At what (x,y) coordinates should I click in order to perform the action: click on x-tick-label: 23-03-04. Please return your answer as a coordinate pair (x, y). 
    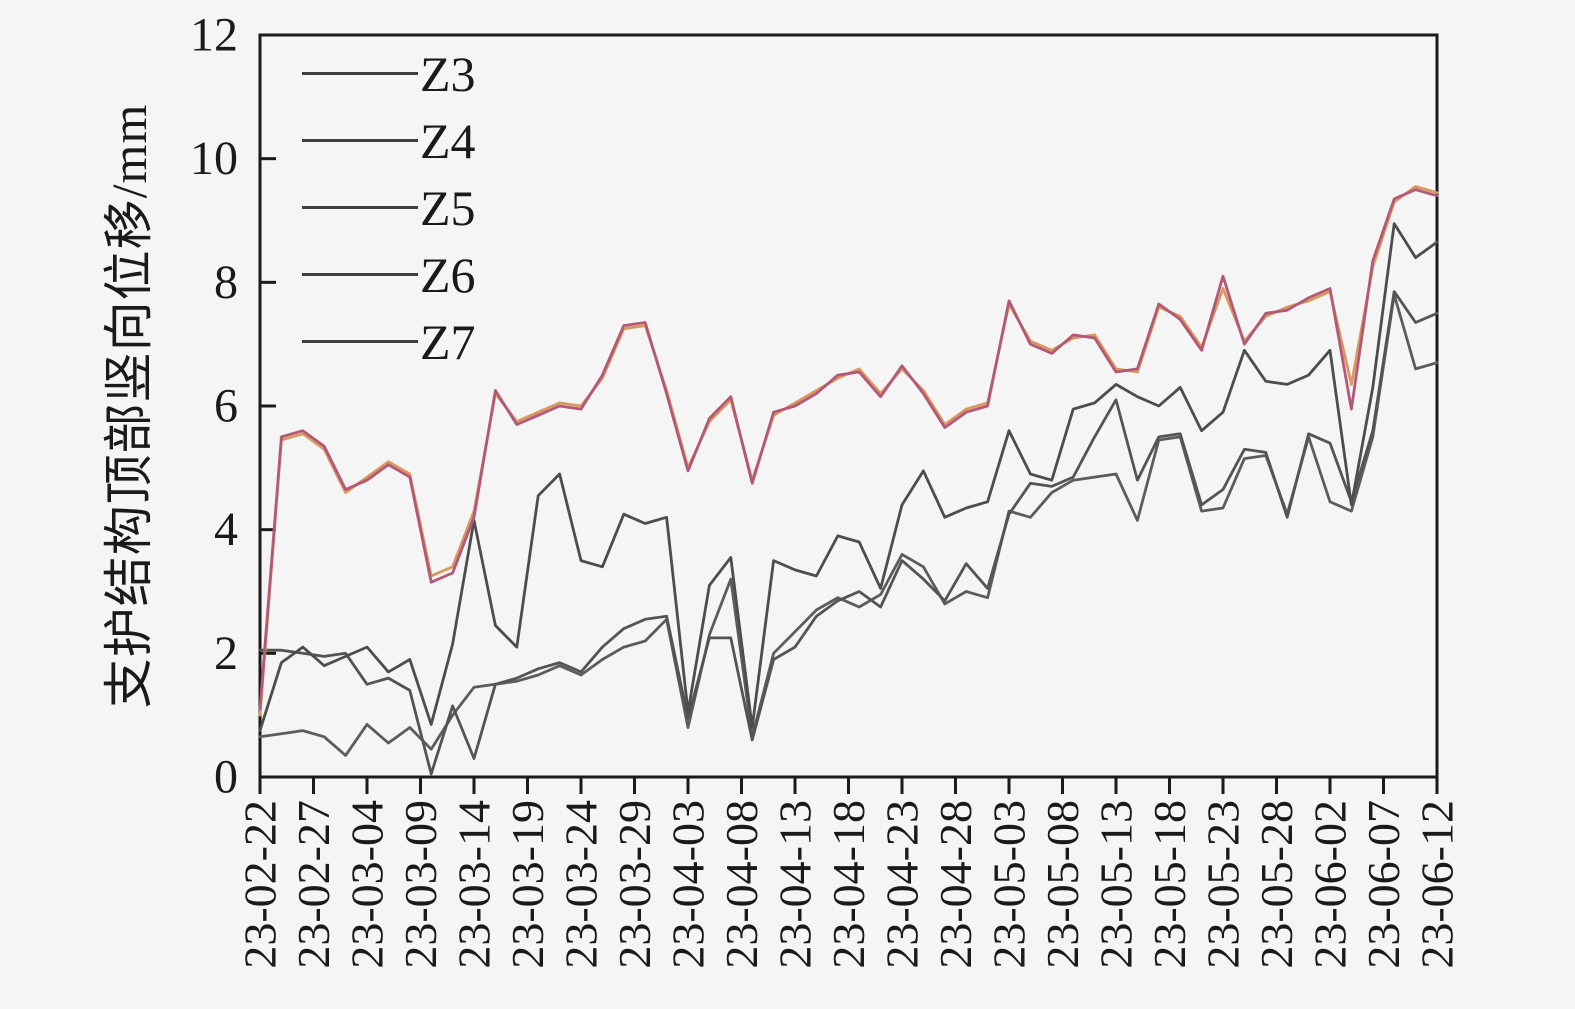
    Looking at the image, I should click on (367, 884).